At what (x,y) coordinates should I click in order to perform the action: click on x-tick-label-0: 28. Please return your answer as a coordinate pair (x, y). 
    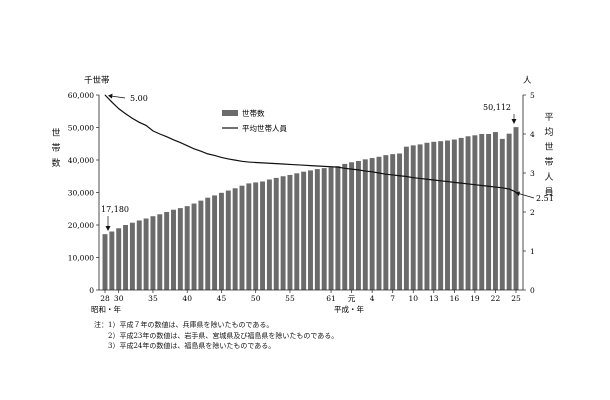
    Looking at the image, I should click on (105, 298).